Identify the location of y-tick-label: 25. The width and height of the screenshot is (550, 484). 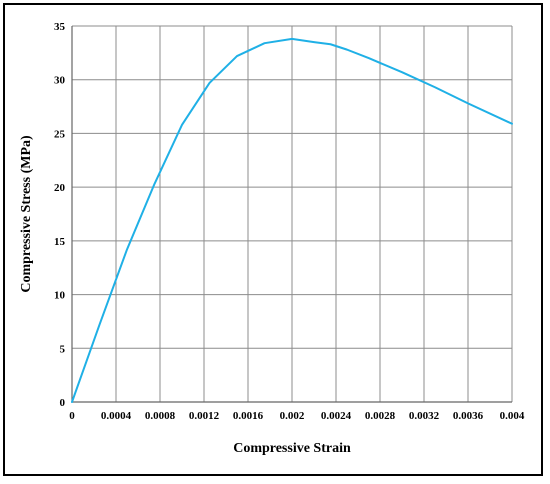
(60, 134).